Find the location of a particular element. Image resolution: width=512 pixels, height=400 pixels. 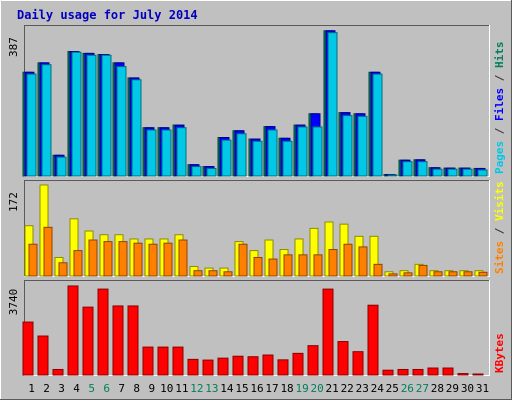

legend-entry: Hits is located at coordinates (499, 55).